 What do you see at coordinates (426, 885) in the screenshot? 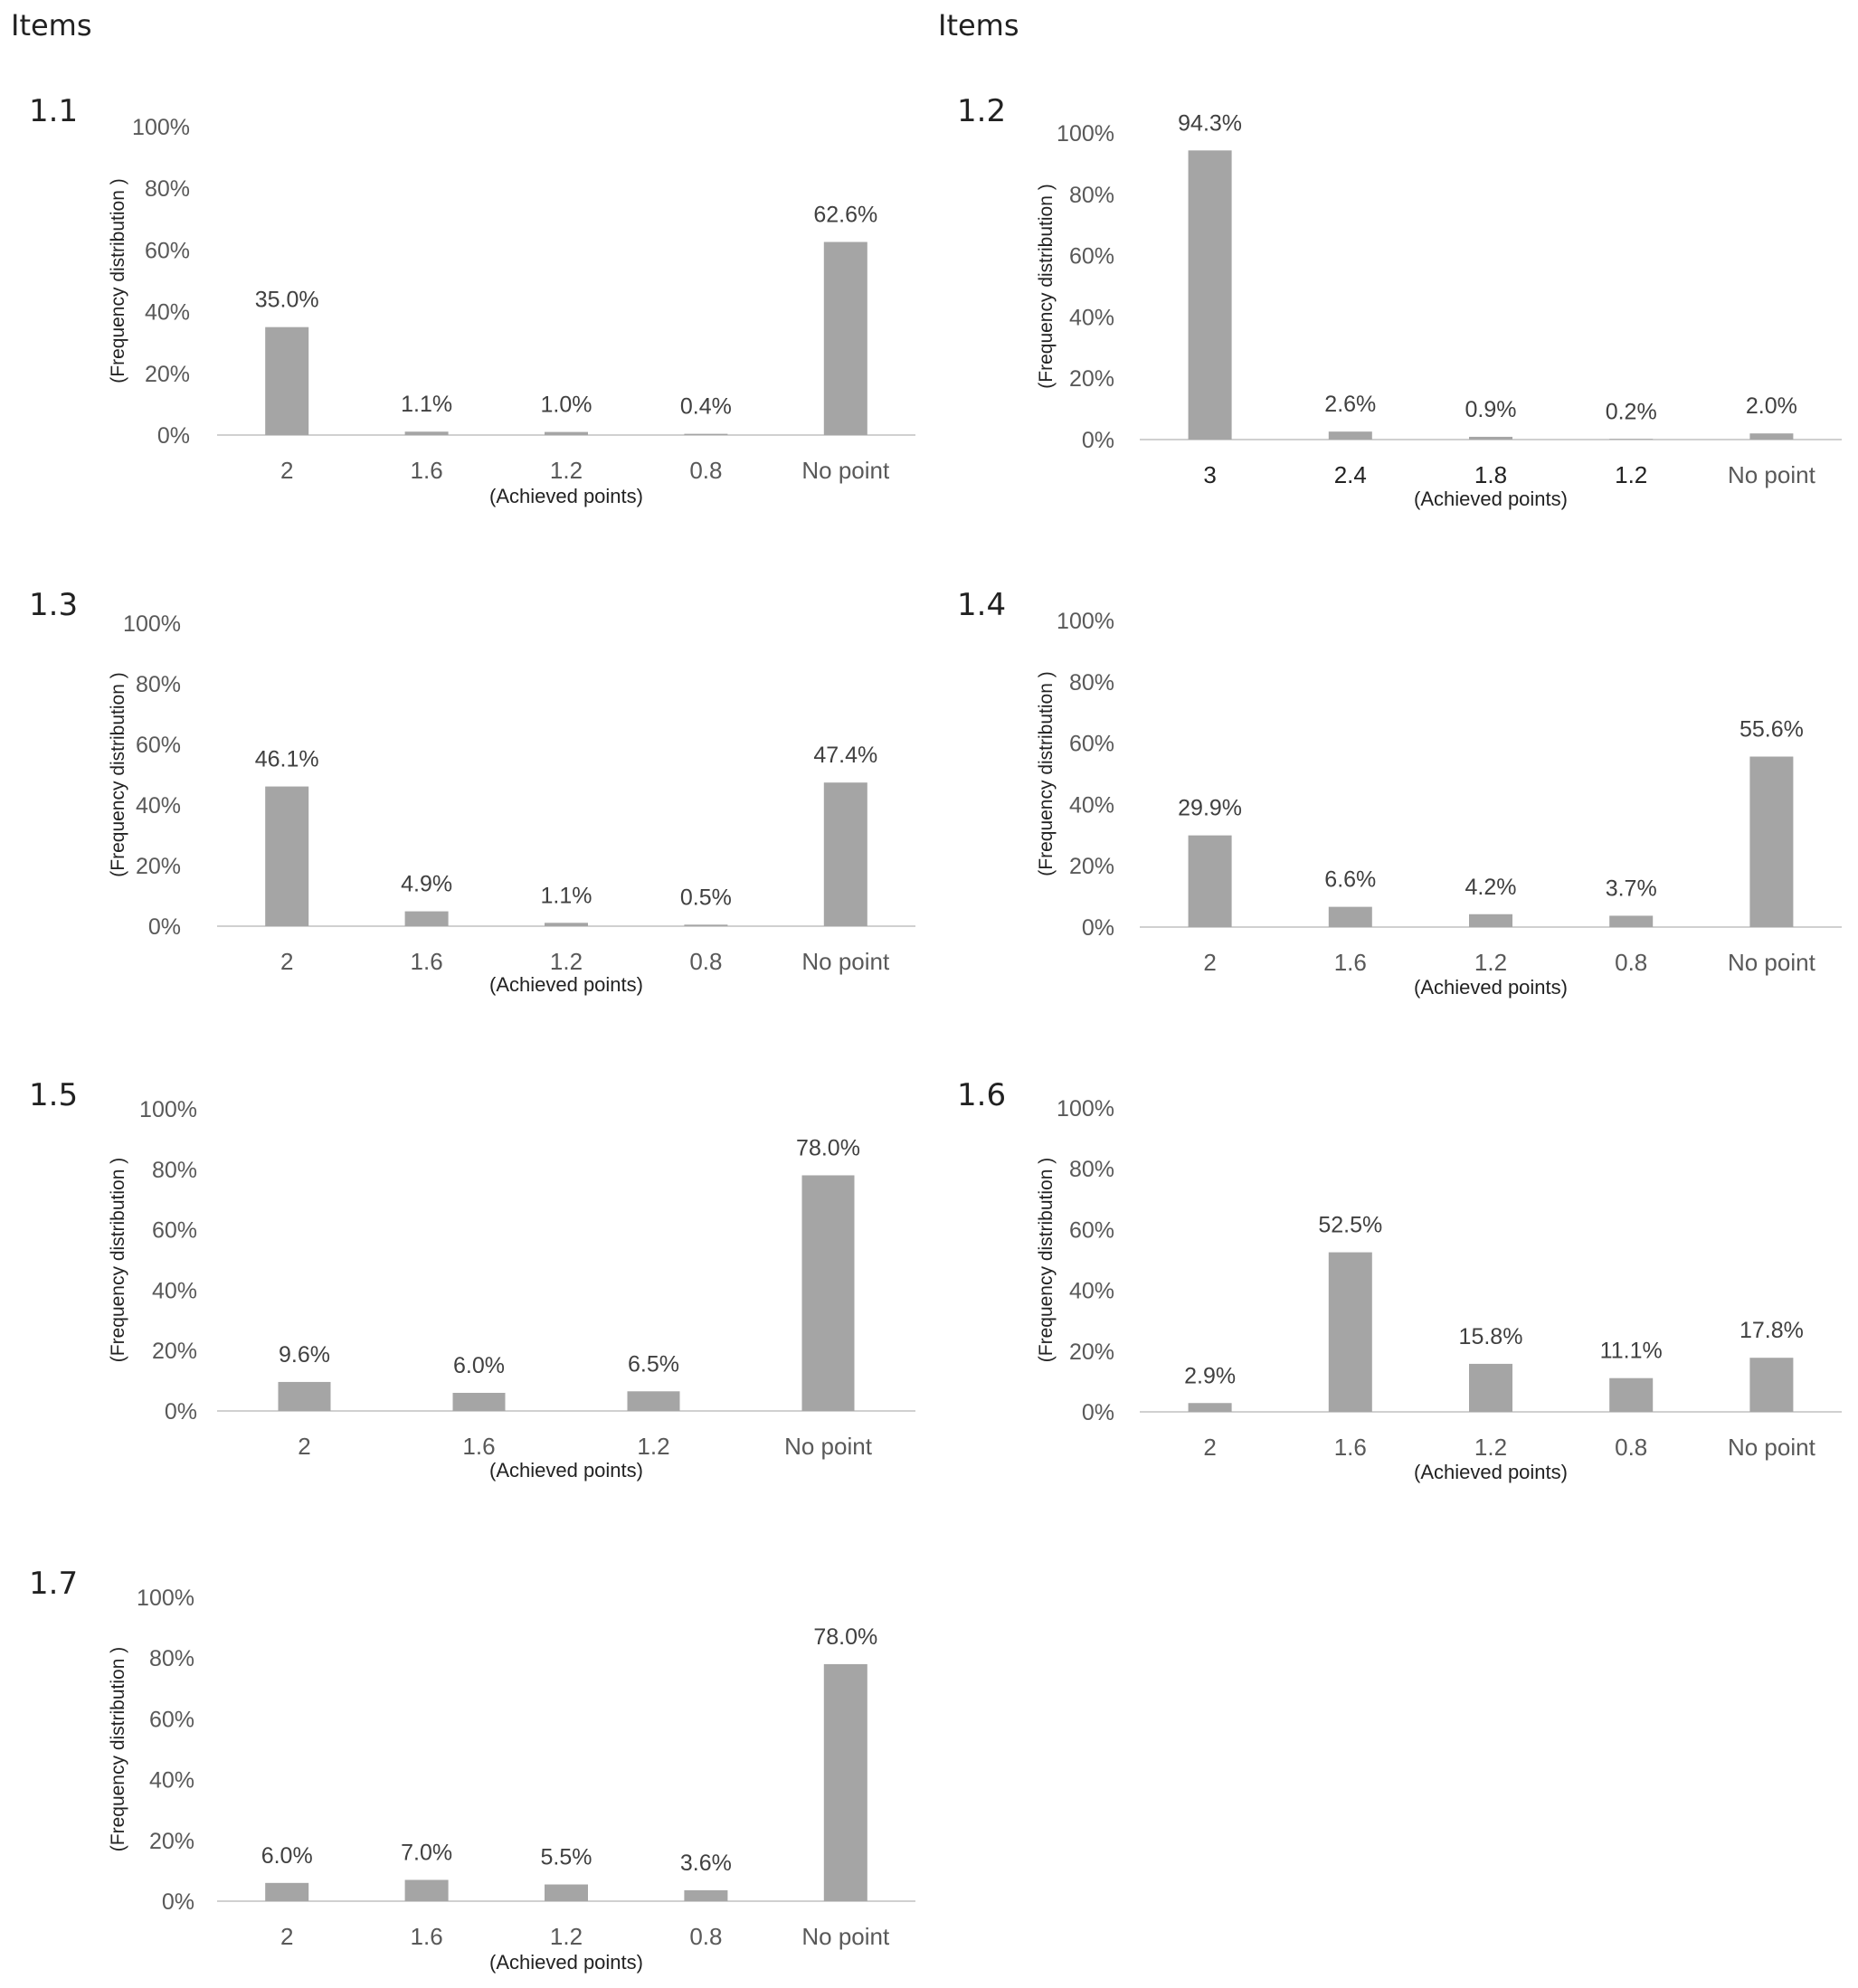
I see `data-label: 4.9%` at bounding box center [426, 885].